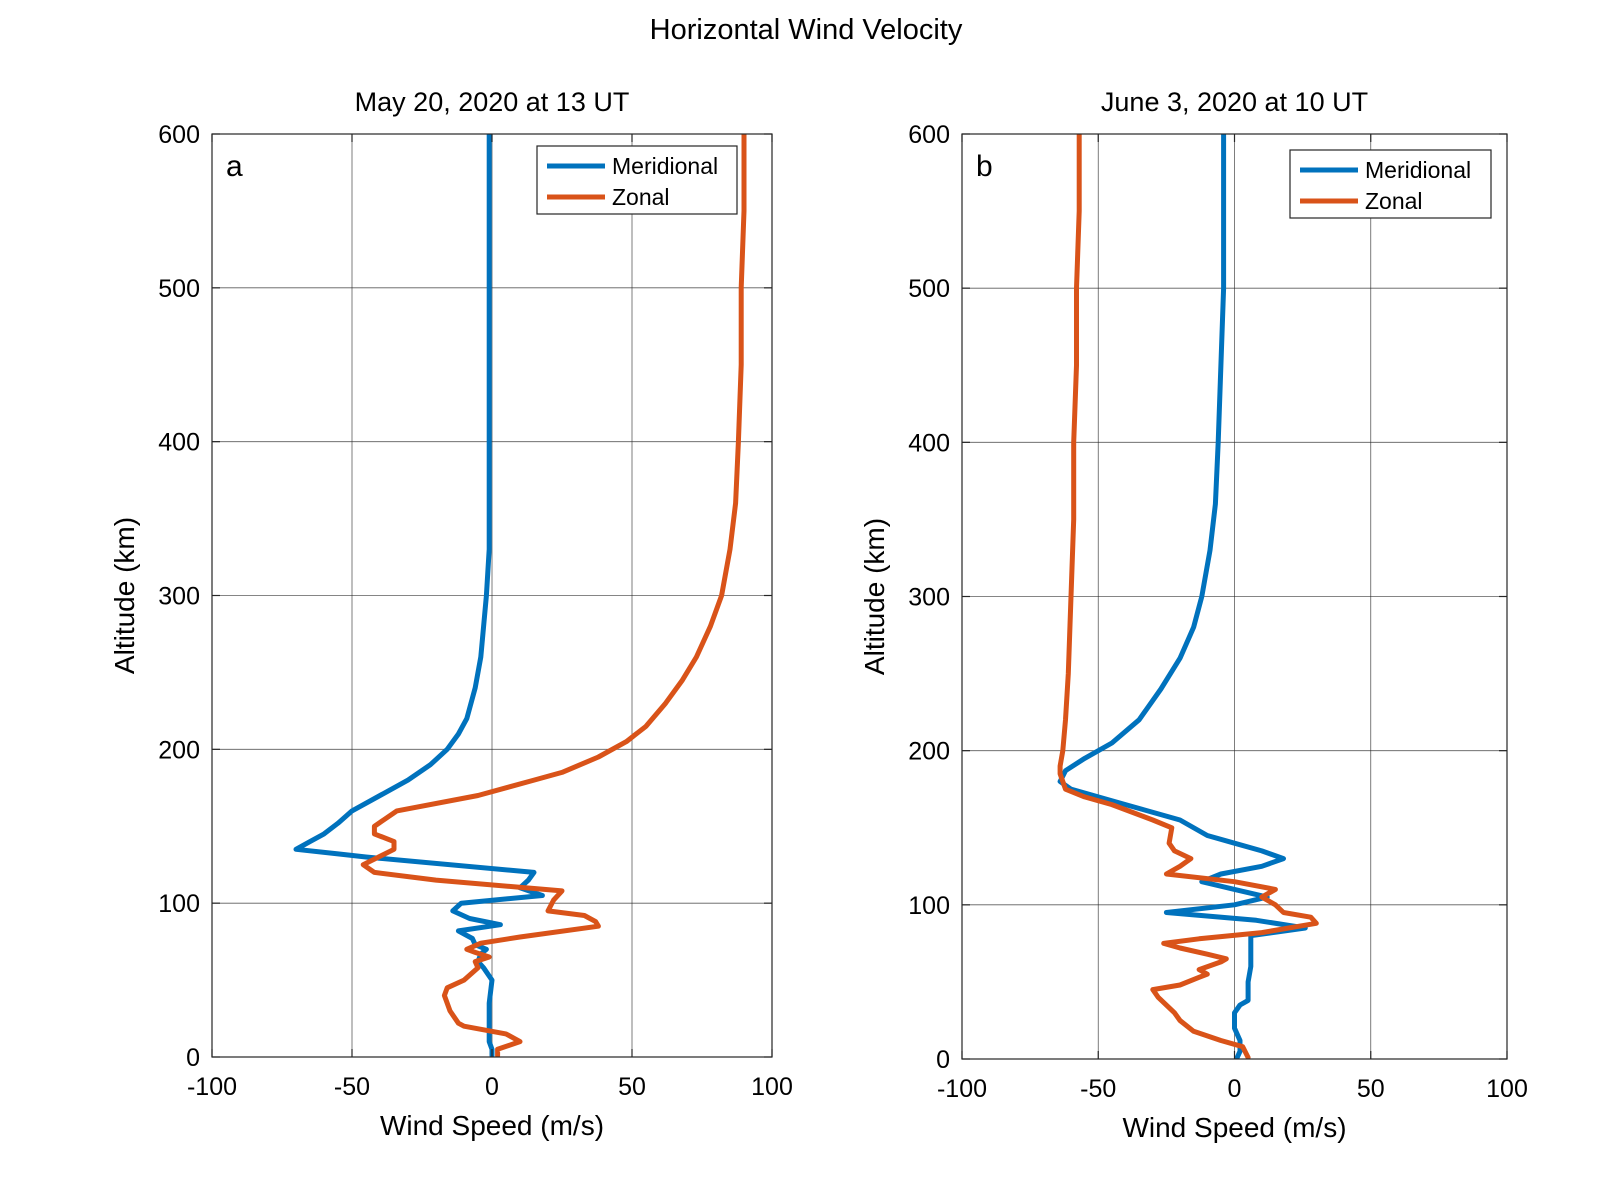 Image resolution: width=1612 pixels, height=1180 pixels. Describe the element at coordinates (1182, 596) in the screenshot. I see `series-line-meridional` at that location.